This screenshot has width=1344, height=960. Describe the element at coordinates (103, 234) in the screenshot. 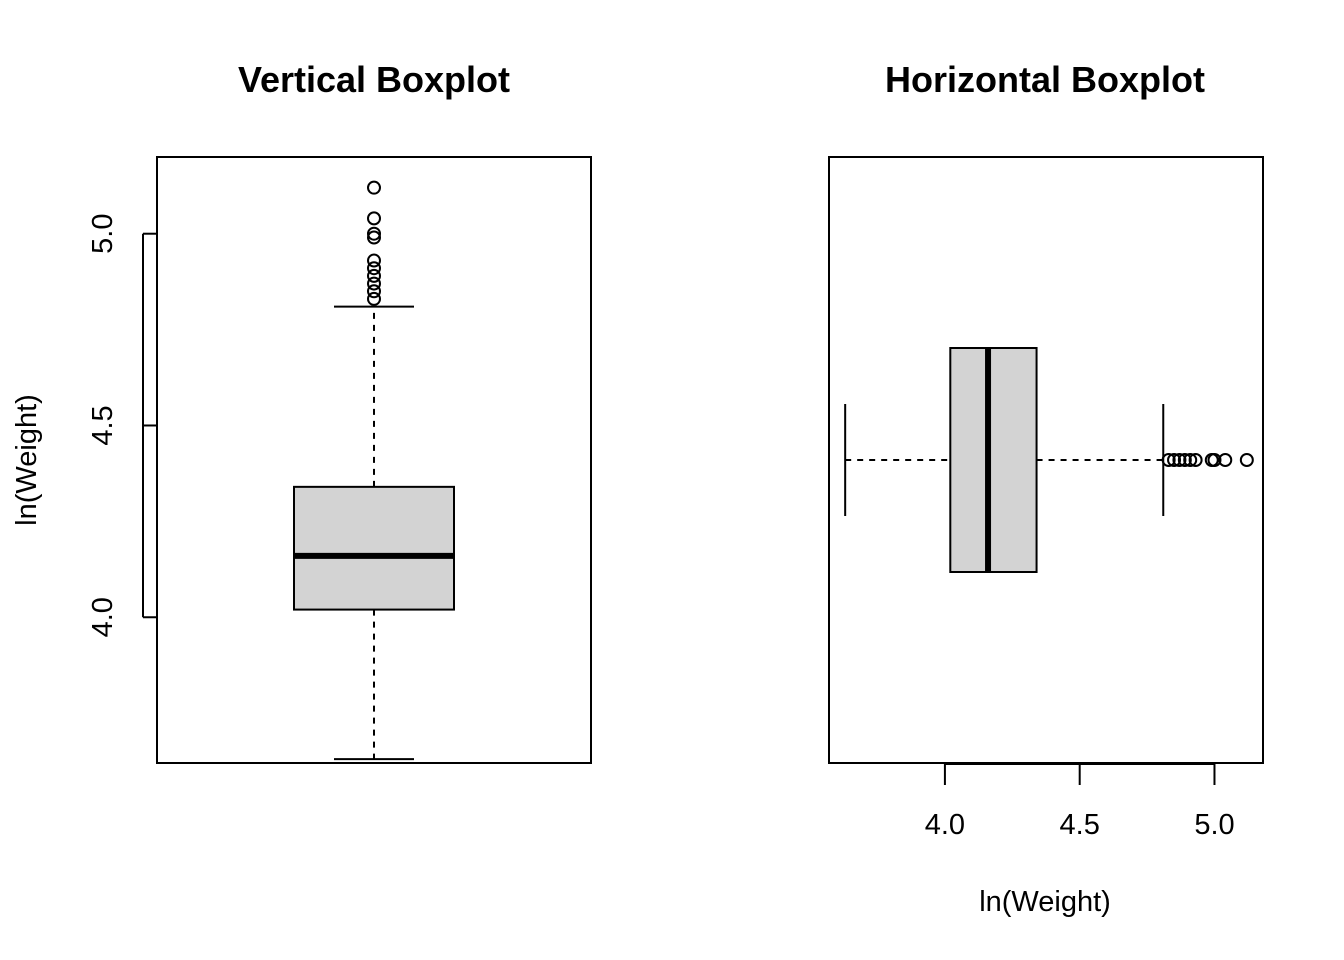

I see `vertical-boxplot-y-tick-label: 5.0` at that location.